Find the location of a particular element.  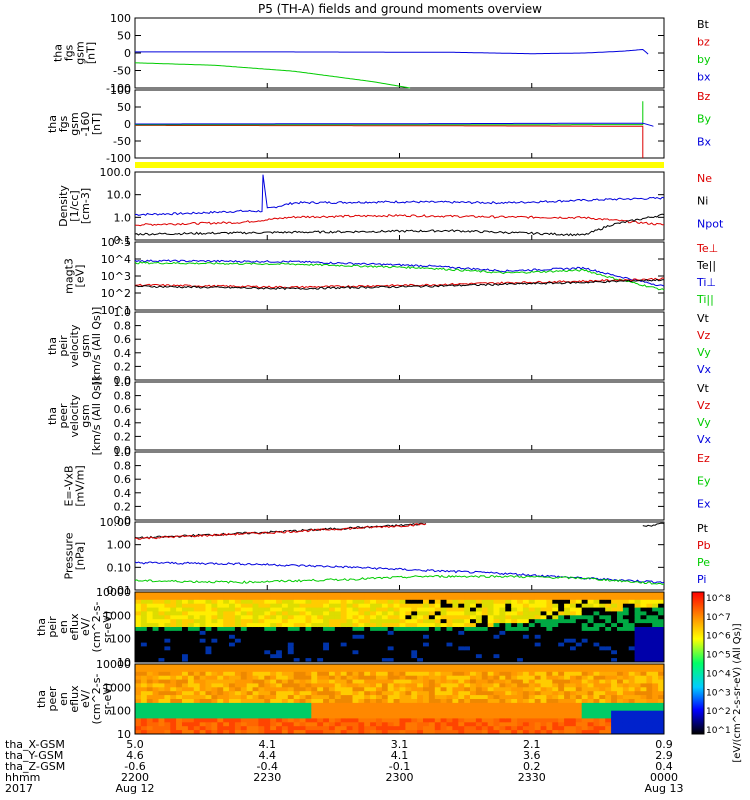

y-axis-label-line: -160 is located at coordinates (85, 124).